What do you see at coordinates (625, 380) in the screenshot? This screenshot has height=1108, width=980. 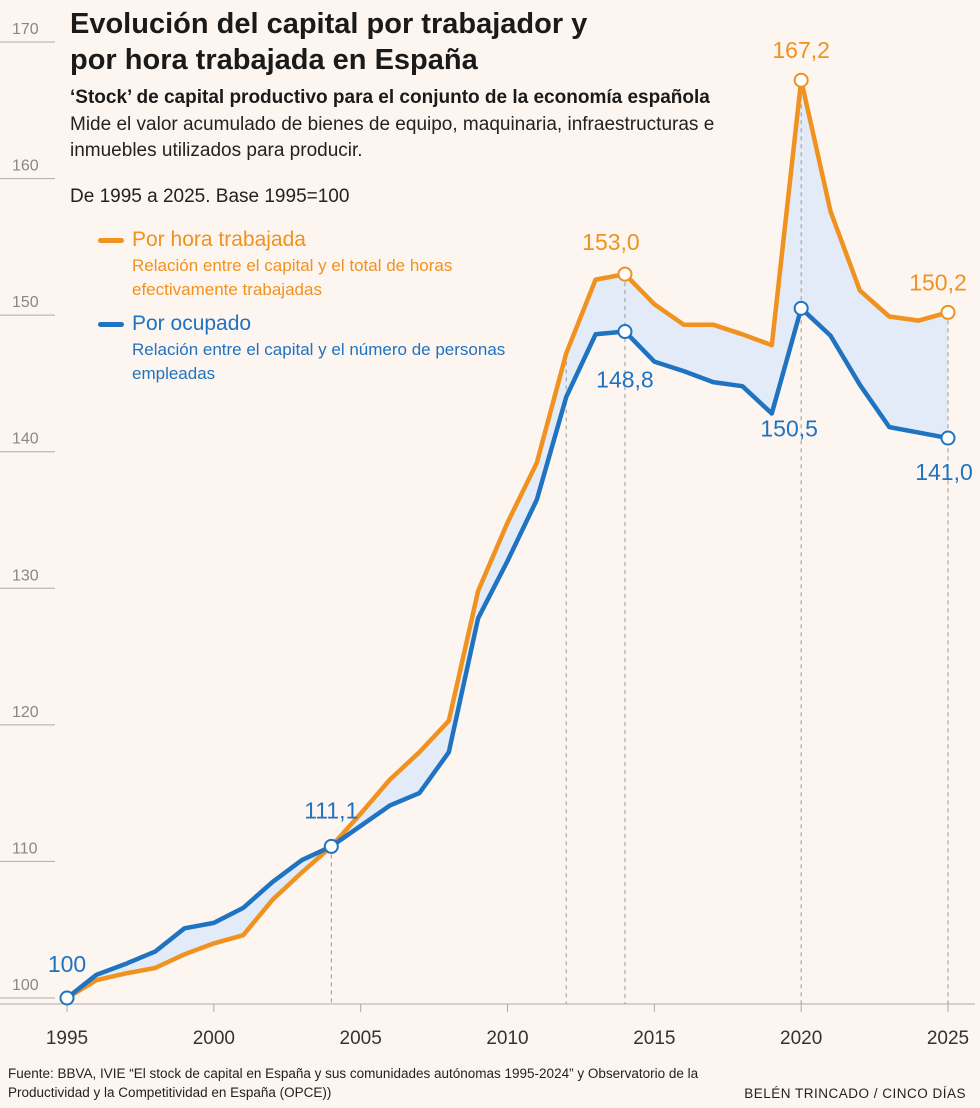 I see `data-label-2014-1: 148,8` at bounding box center [625, 380].